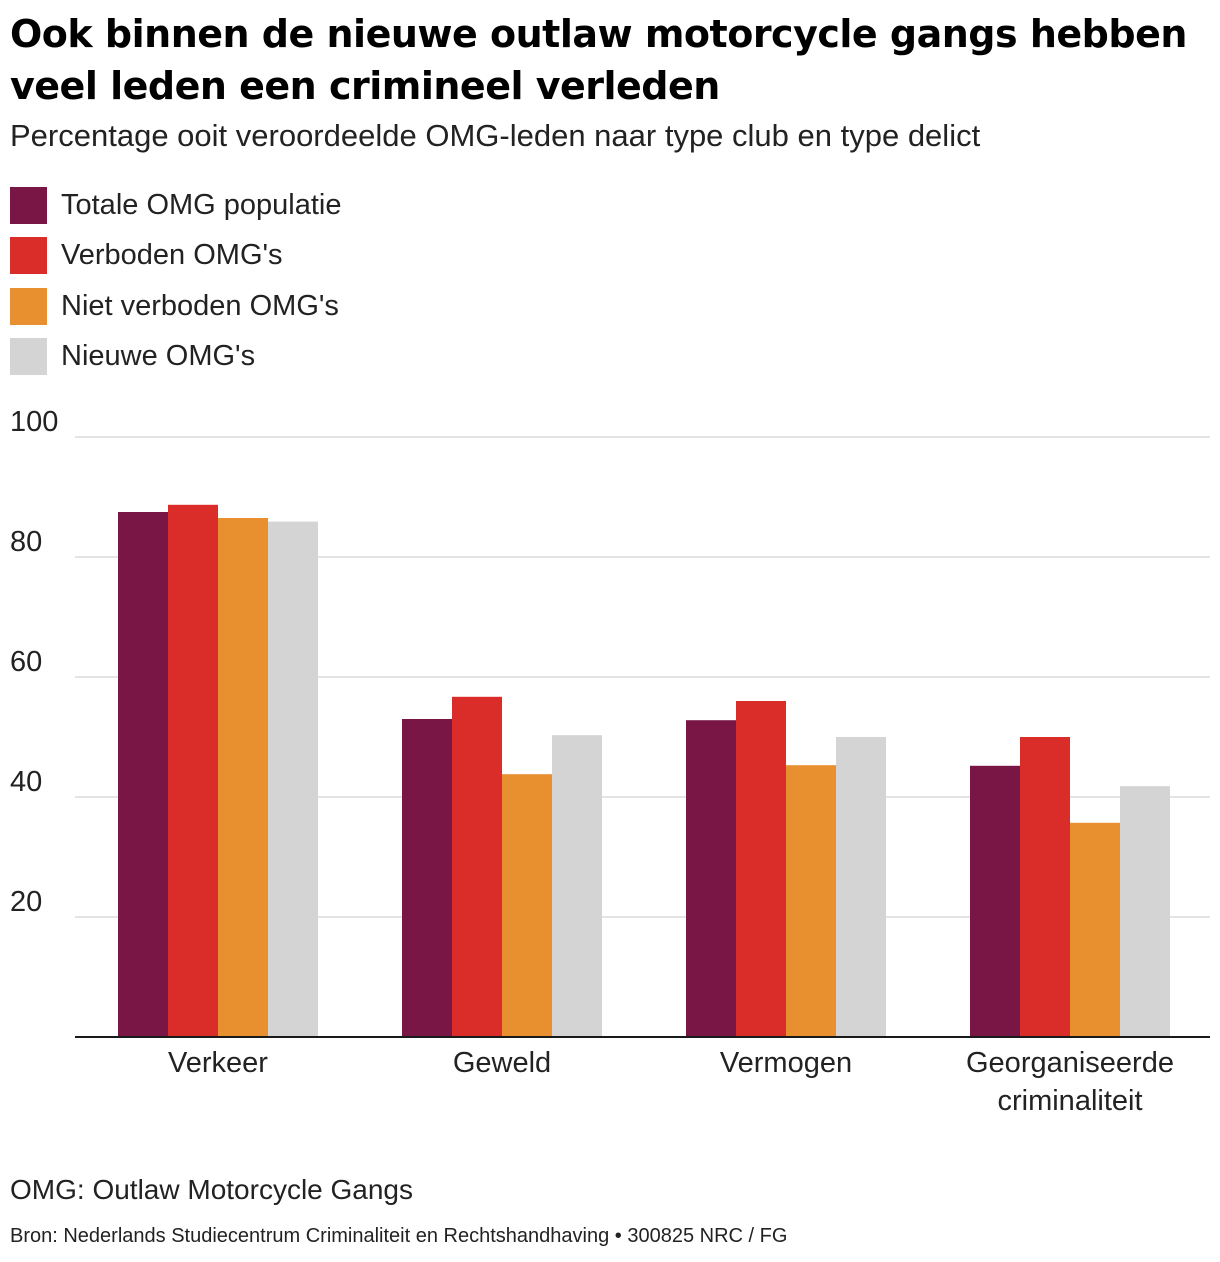  What do you see at coordinates (28, 306) in the screenshot?
I see `legend-swatch-niet-verboden` at bounding box center [28, 306].